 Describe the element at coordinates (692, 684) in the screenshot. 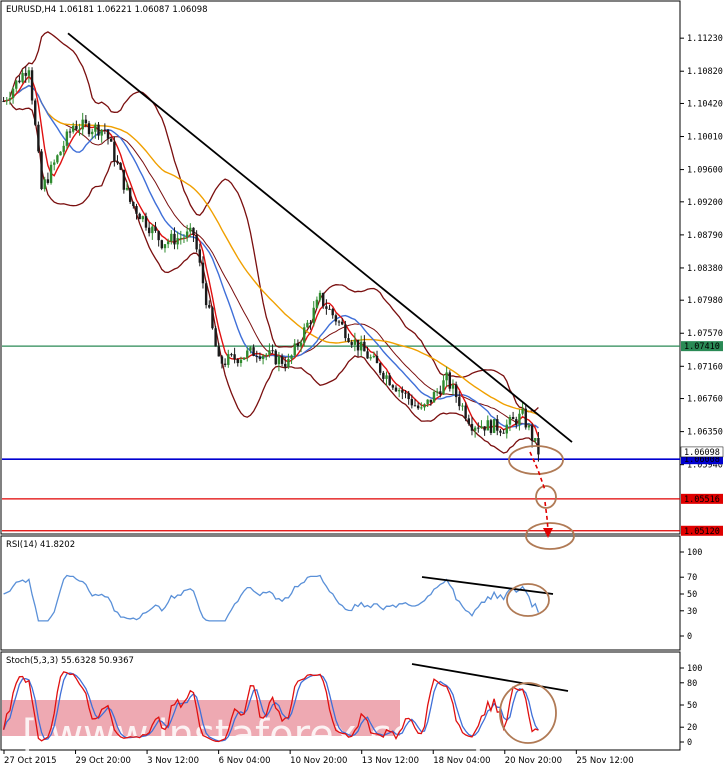

I see `stoch-tick-label: 80` at that location.